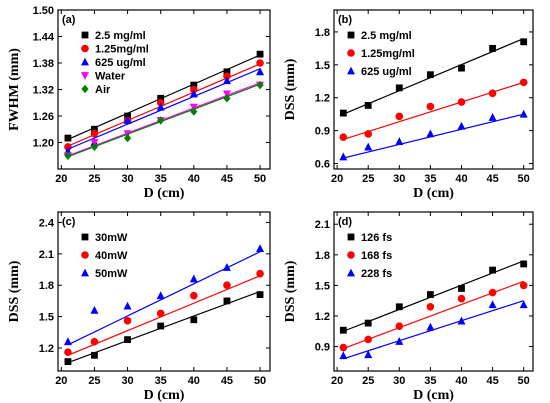 The height and width of the screenshot is (403, 550). I want to click on y-tick-label: 1.8, so click(46, 286).